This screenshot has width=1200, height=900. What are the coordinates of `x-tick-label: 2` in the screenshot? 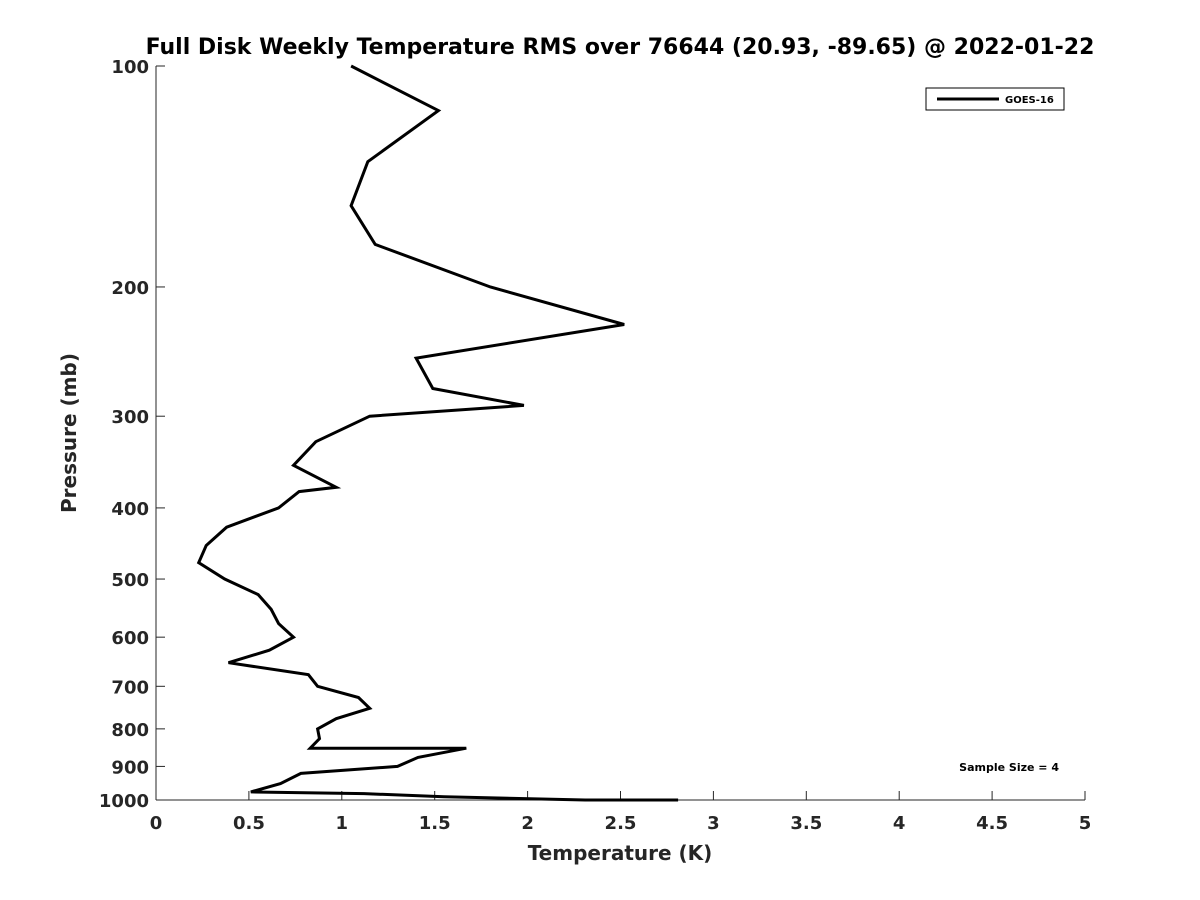 It's located at (527, 823).